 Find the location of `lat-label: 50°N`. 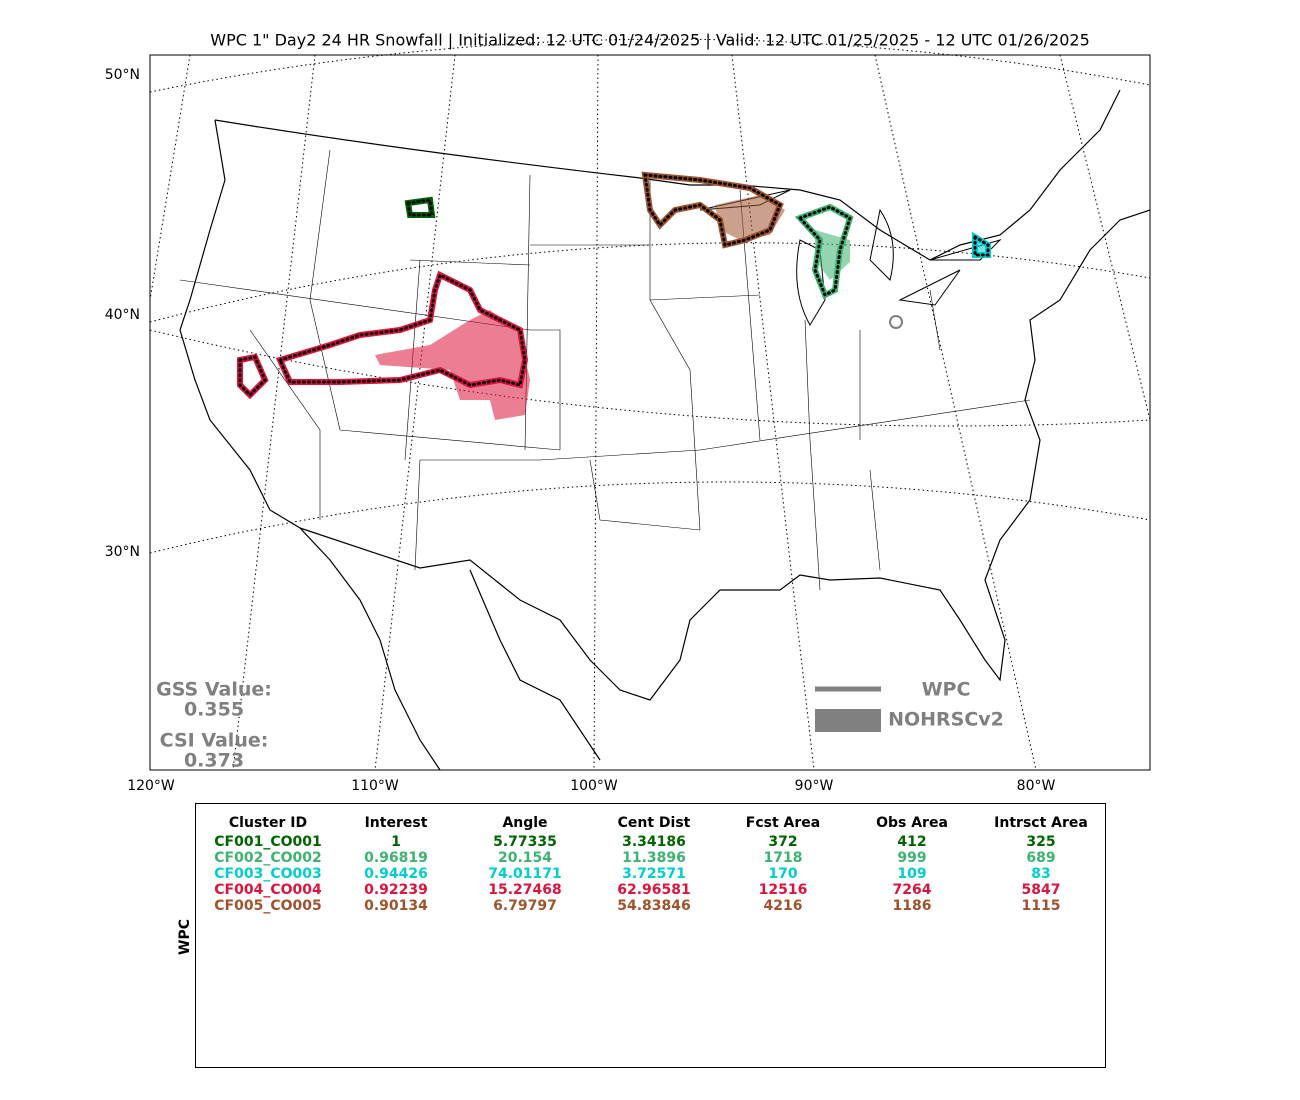

lat-label: 50°N is located at coordinates (122, 75).